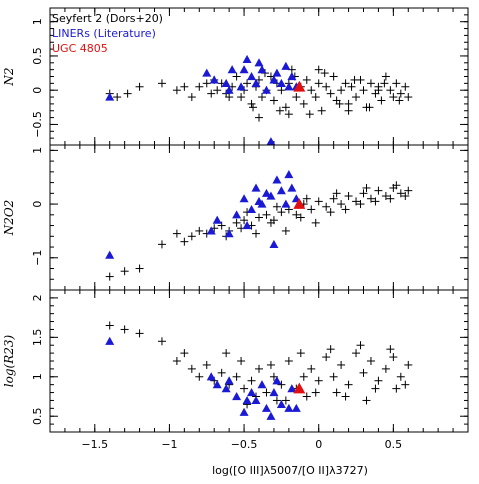  What do you see at coordinates (37, 297) in the screenshot?
I see `y-tick-label: 2` at bounding box center [37, 297].